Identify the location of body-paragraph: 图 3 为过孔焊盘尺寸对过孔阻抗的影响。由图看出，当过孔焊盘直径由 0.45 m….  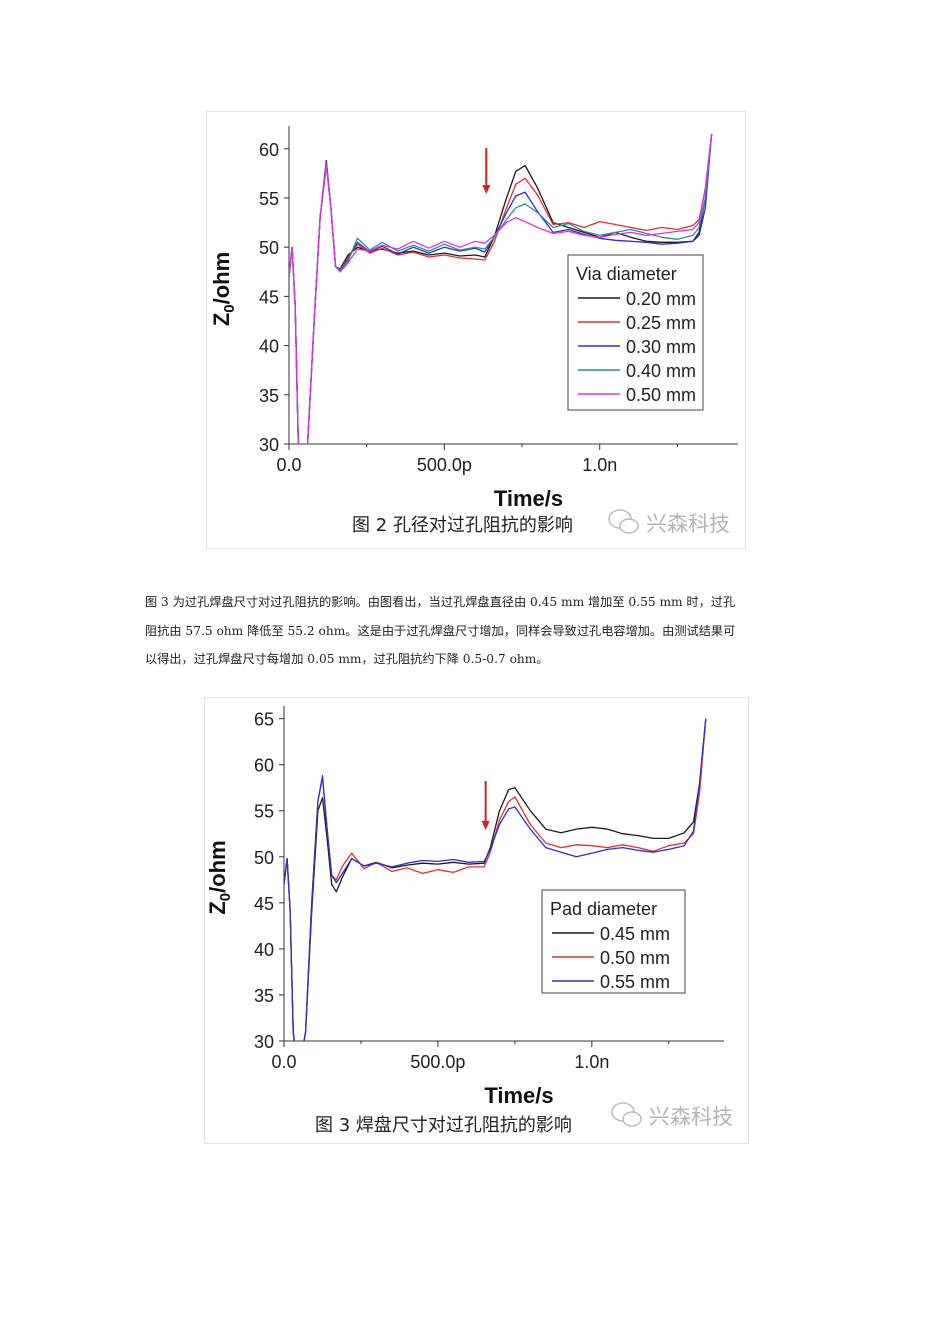
(477, 631).